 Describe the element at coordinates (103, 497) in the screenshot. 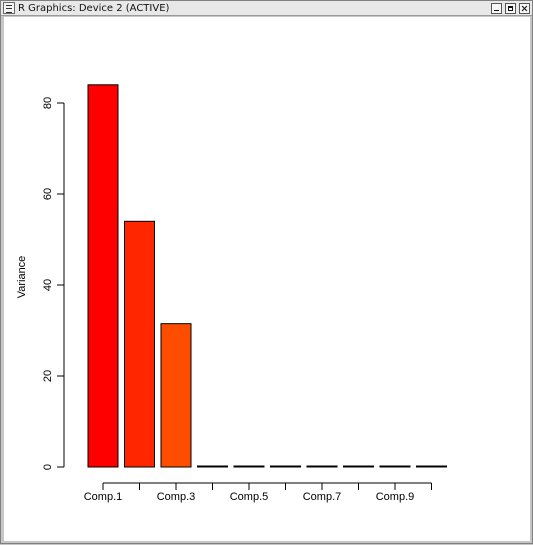

I see `x-tick-label: Comp.1` at that location.